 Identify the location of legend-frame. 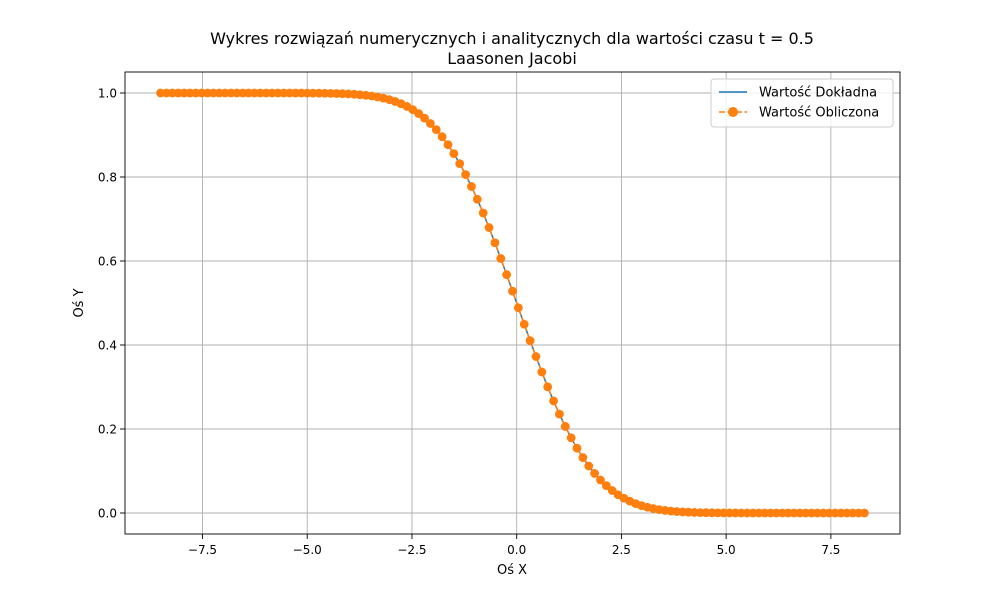
(802, 103).